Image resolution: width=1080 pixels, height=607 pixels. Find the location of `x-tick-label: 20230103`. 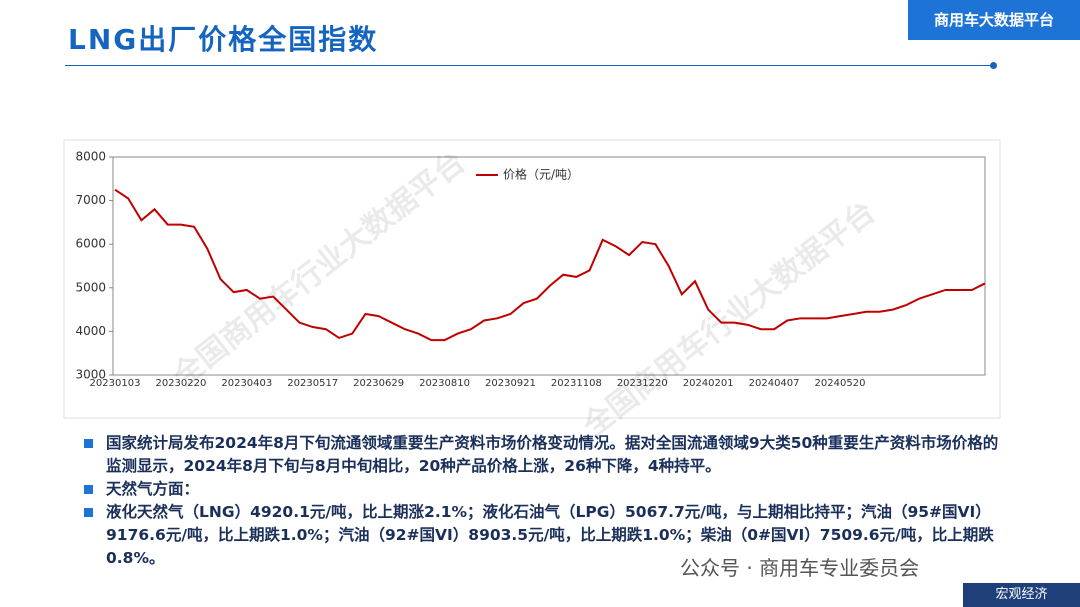

x-tick-label: 20230103 is located at coordinates (115, 383).